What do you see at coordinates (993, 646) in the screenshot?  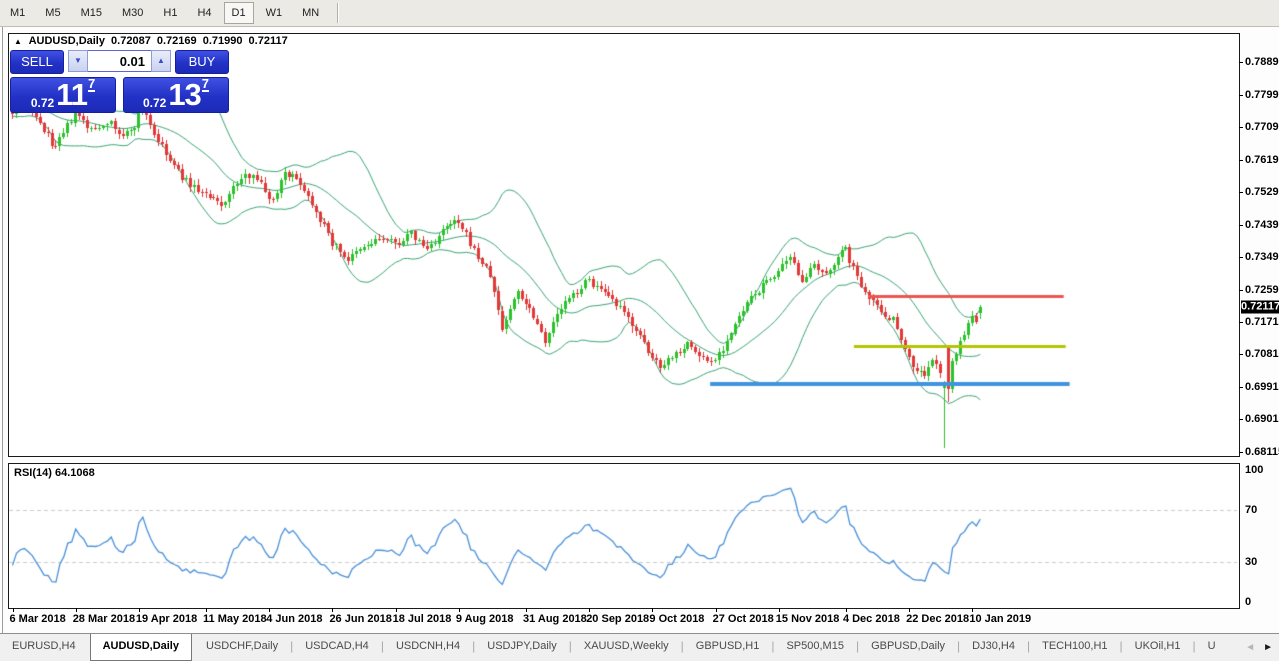 I see `chart-tab-dj30-h4: DJ30,H4` at bounding box center [993, 646].